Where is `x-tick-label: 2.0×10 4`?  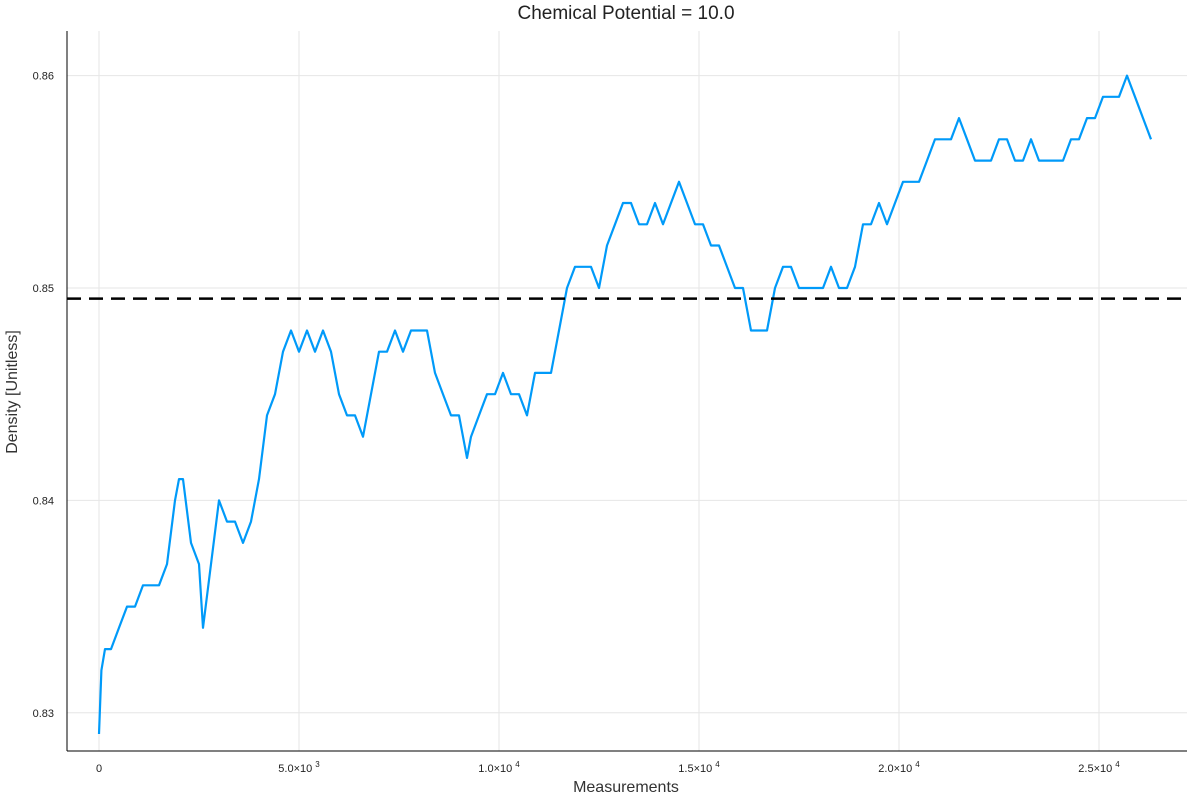
x-tick-label: 2.0×10 4 is located at coordinates (899, 767).